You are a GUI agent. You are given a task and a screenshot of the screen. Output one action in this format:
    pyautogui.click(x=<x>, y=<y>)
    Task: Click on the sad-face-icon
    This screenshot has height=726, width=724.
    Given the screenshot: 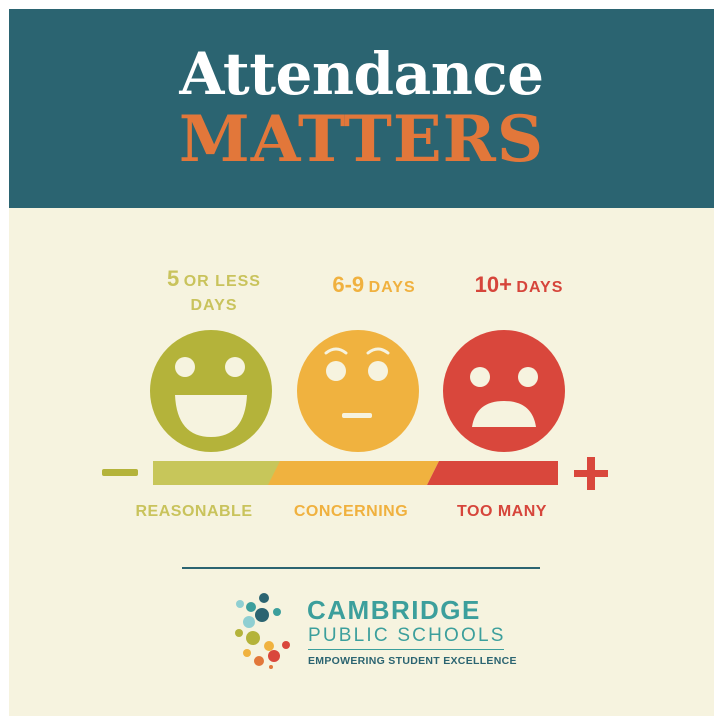 What is the action you would take?
    pyautogui.click(x=504, y=391)
    